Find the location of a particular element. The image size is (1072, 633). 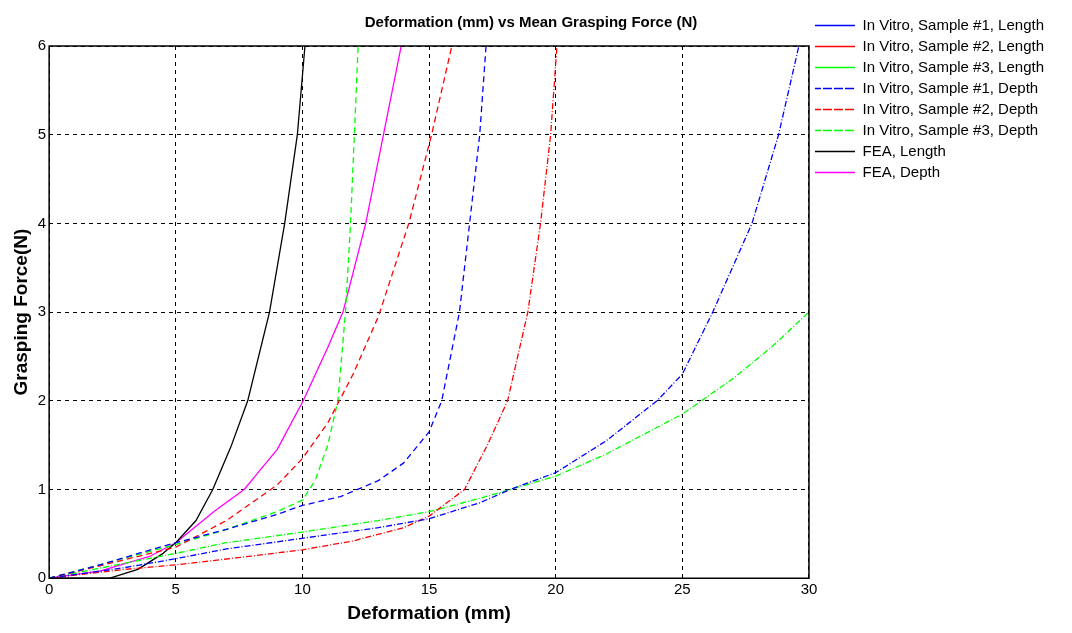

legend-label: In Vitro, Sample #2, Depth is located at coordinates (950, 108).